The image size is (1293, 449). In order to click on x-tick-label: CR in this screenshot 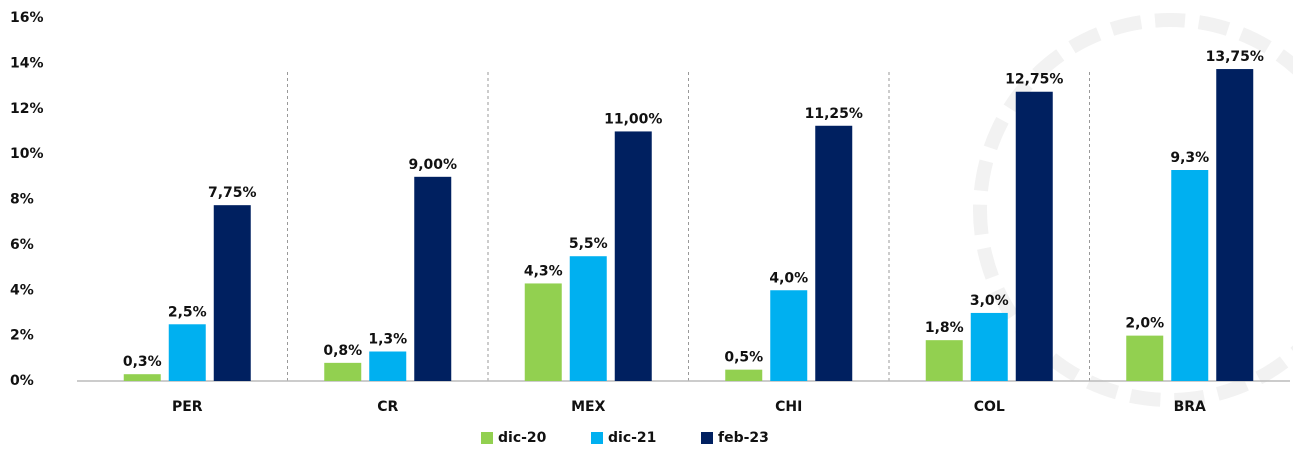, I will do `click(387, 407)`.